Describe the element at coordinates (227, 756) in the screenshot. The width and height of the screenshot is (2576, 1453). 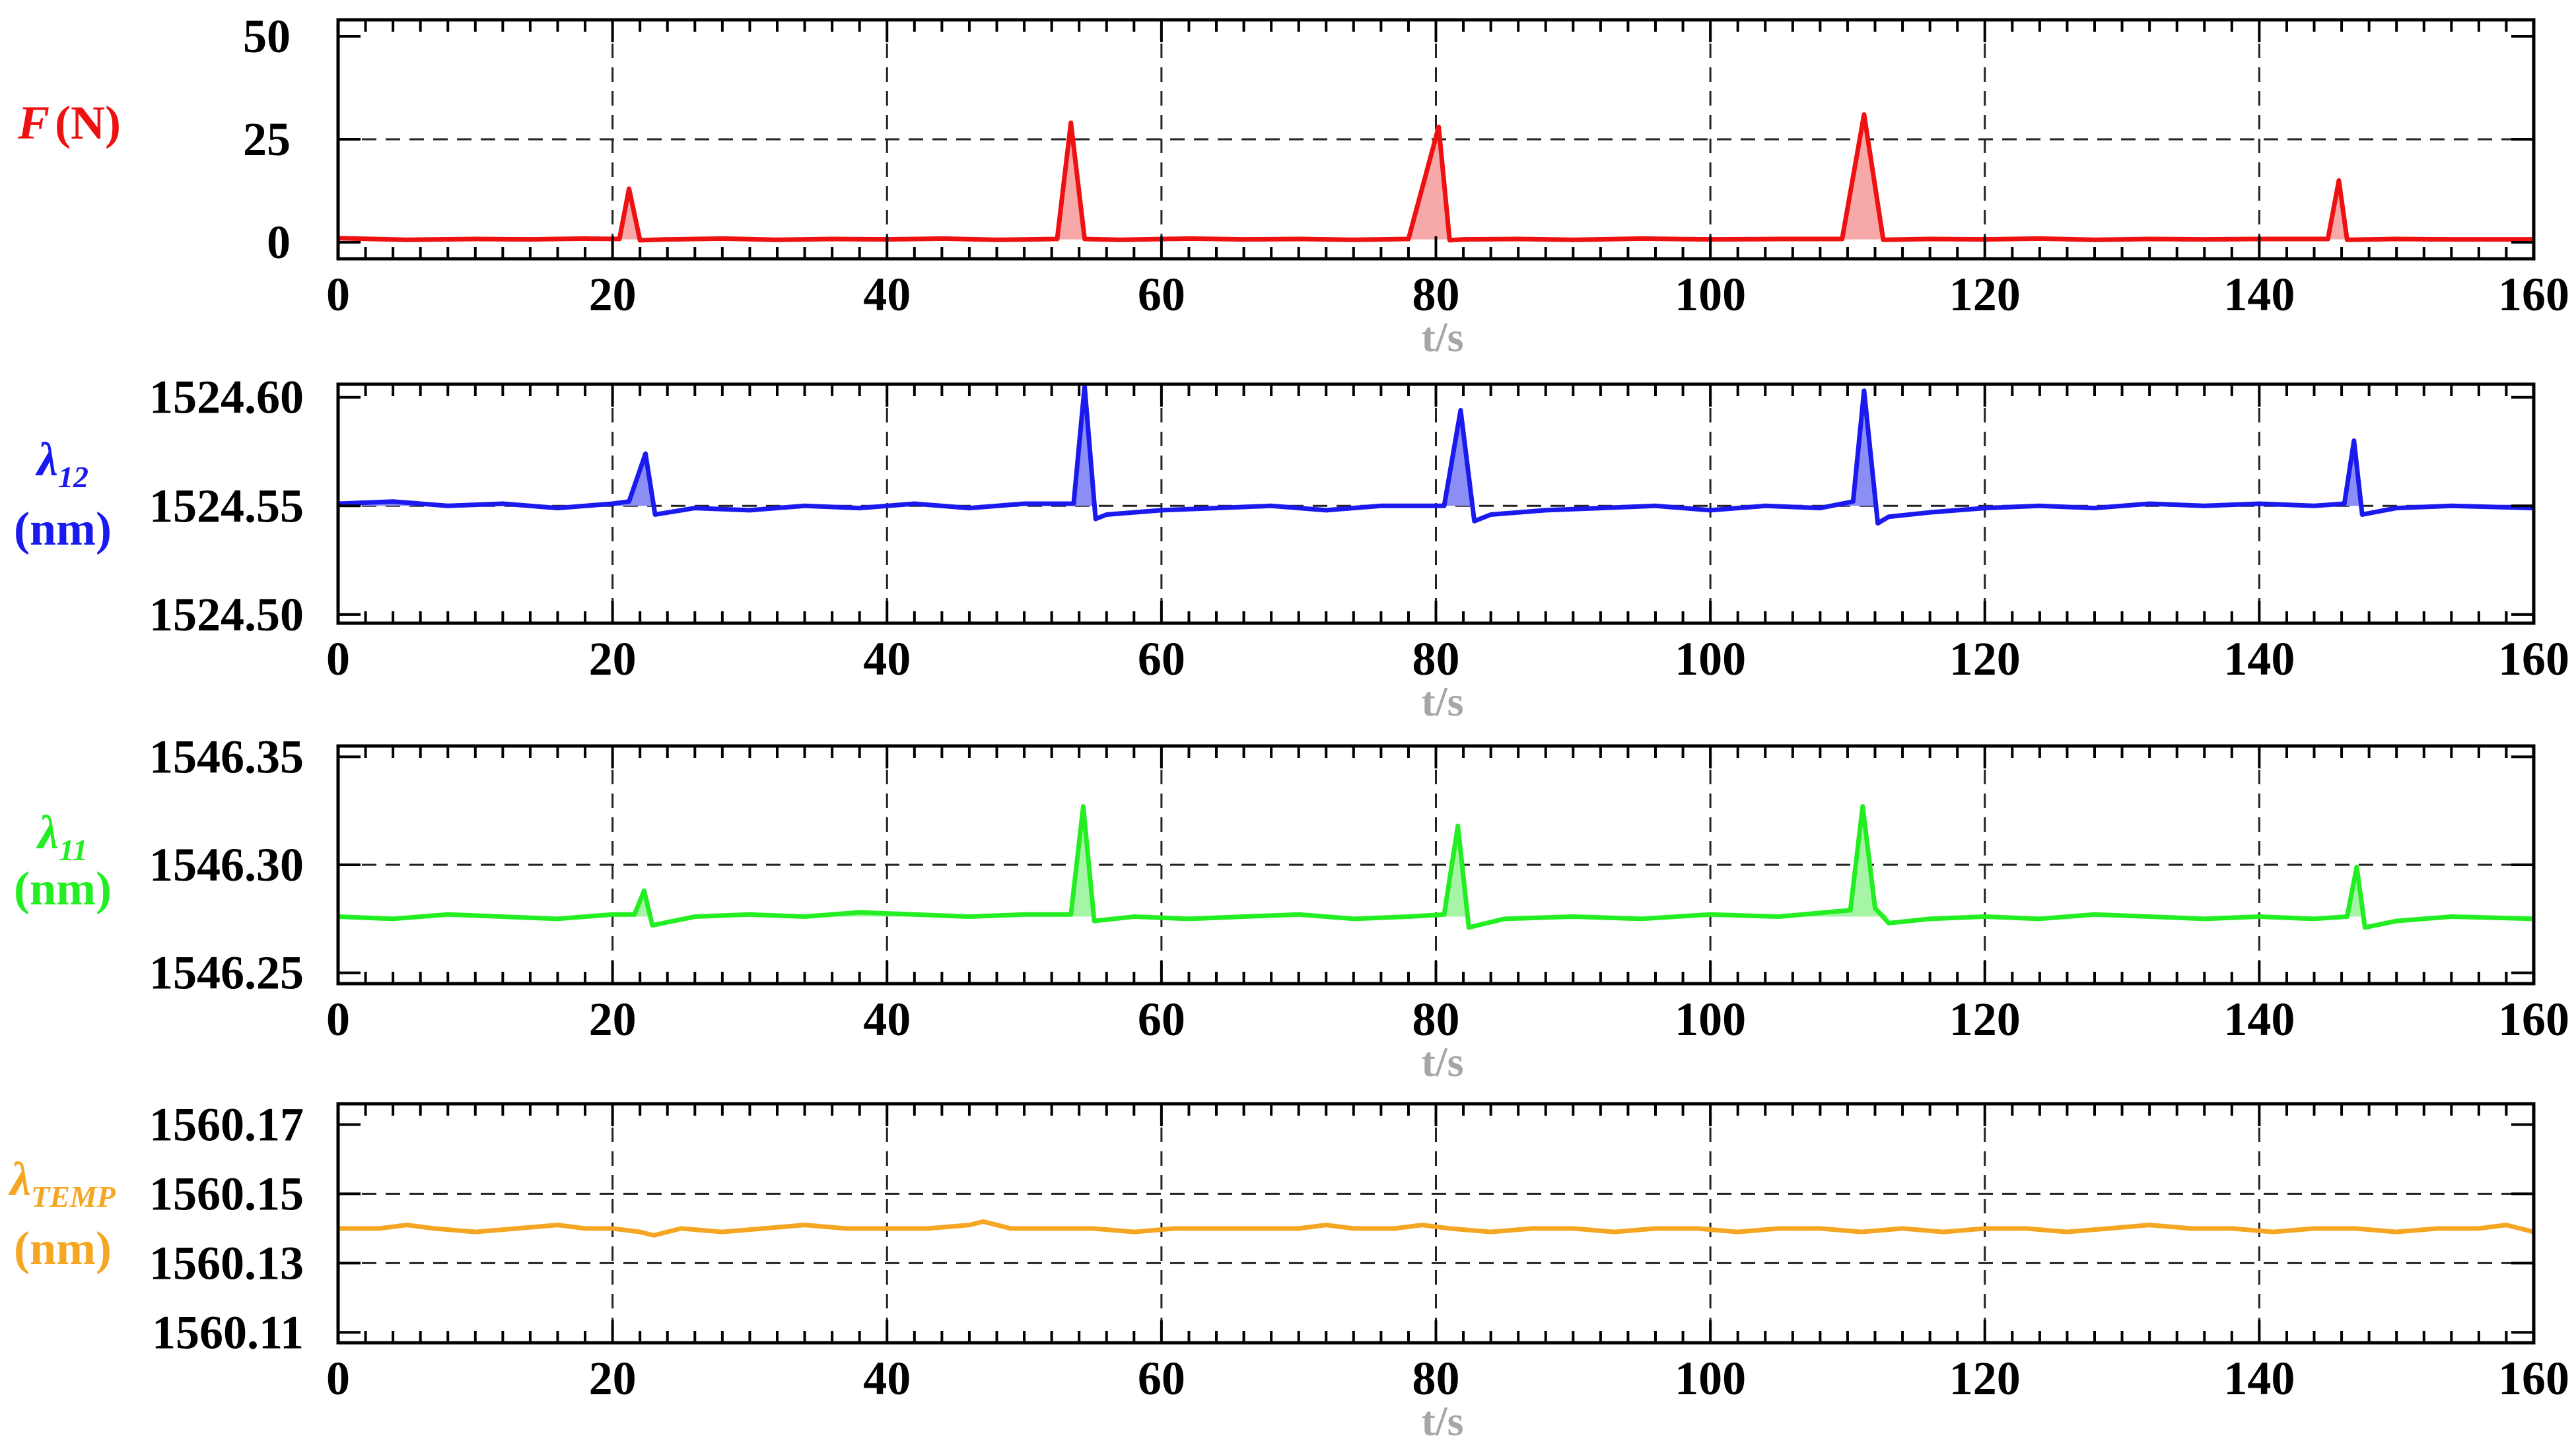
I see `y-tick-label: 1546.35` at that location.